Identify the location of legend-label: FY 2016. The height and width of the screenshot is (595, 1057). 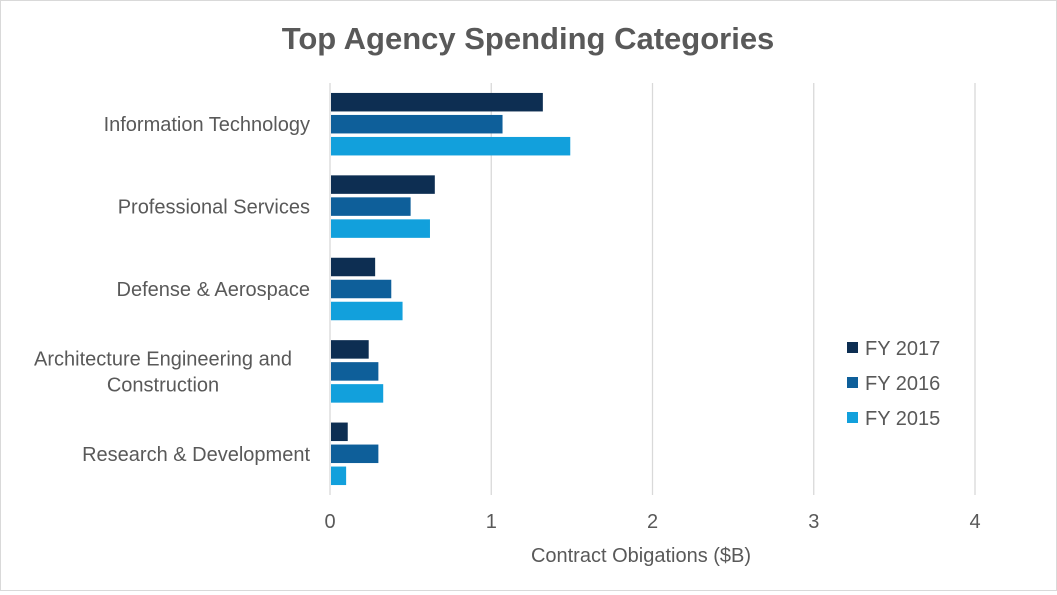
(902, 384).